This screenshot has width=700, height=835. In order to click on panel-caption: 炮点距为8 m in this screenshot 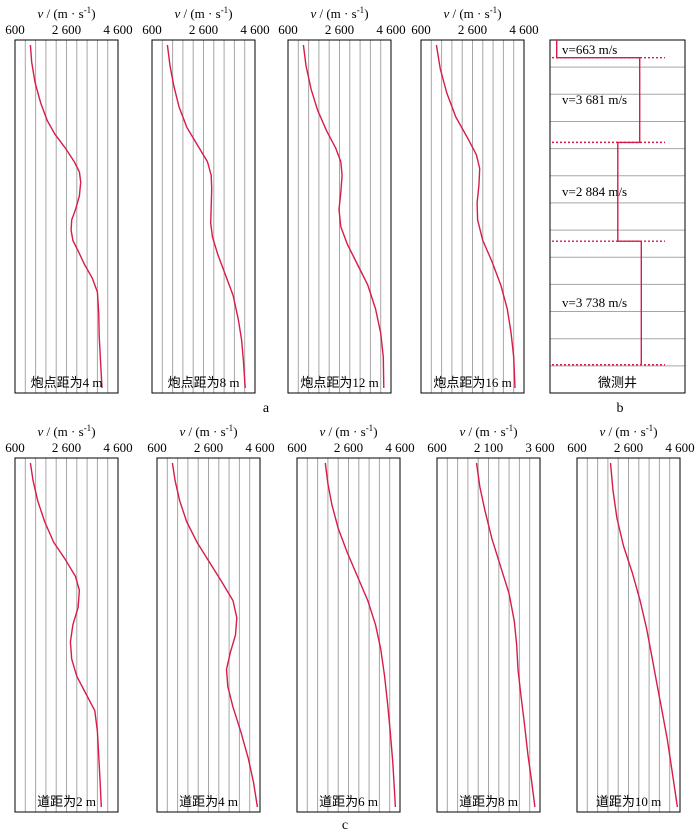, I will do `click(204, 382)`.